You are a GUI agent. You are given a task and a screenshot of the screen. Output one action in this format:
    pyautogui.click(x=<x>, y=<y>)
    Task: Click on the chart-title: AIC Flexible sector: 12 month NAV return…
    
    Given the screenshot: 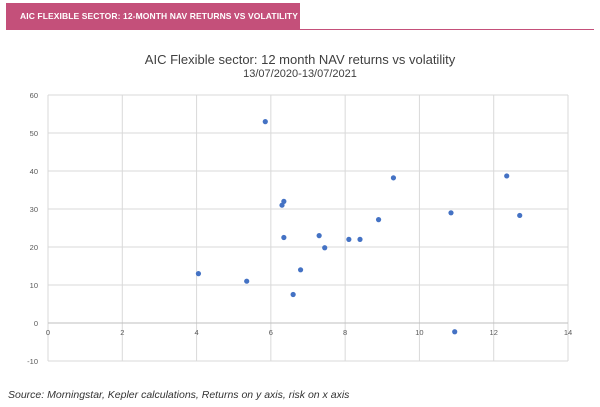 What is the action you would take?
    pyautogui.click(x=300, y=59)
    